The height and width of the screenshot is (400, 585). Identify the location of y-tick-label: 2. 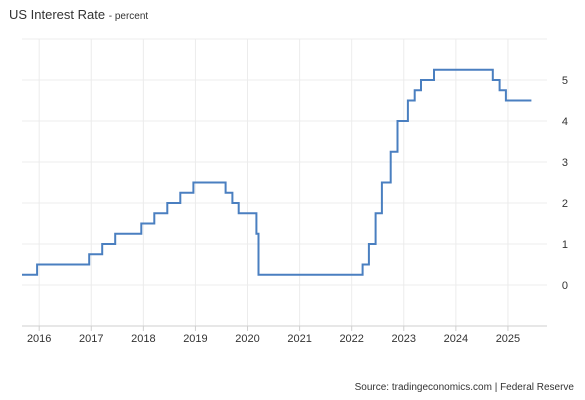
(565, 204).